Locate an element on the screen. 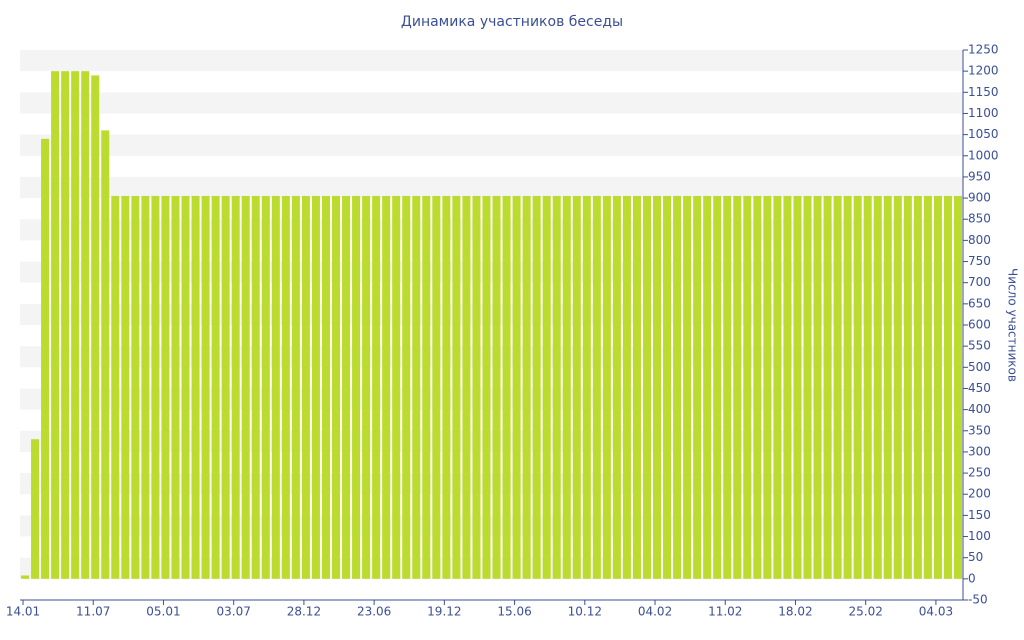 The width and height of the screenshot is (1024, 640). x-tick-label: 25.02 is located at coordinates (866, 612).